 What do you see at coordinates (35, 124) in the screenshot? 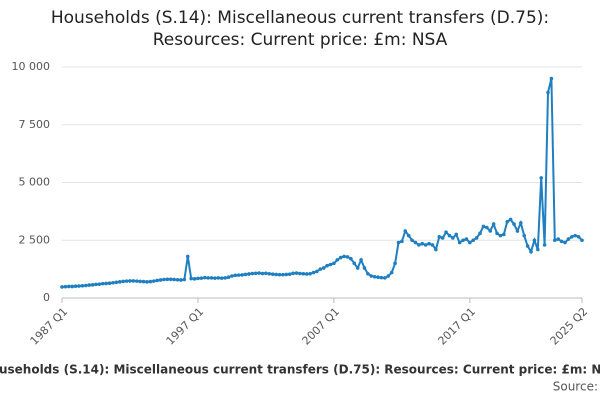
I see `y-tick-label: 7 500` at bounding box center [35, 124].